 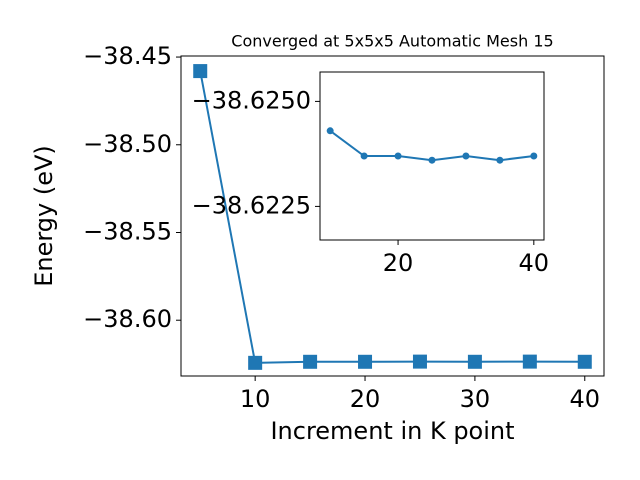 What do you see at coordinates (255, 399) in the screenshot?
I see `x-tick-label: 10` at bounding box center [255, 399].